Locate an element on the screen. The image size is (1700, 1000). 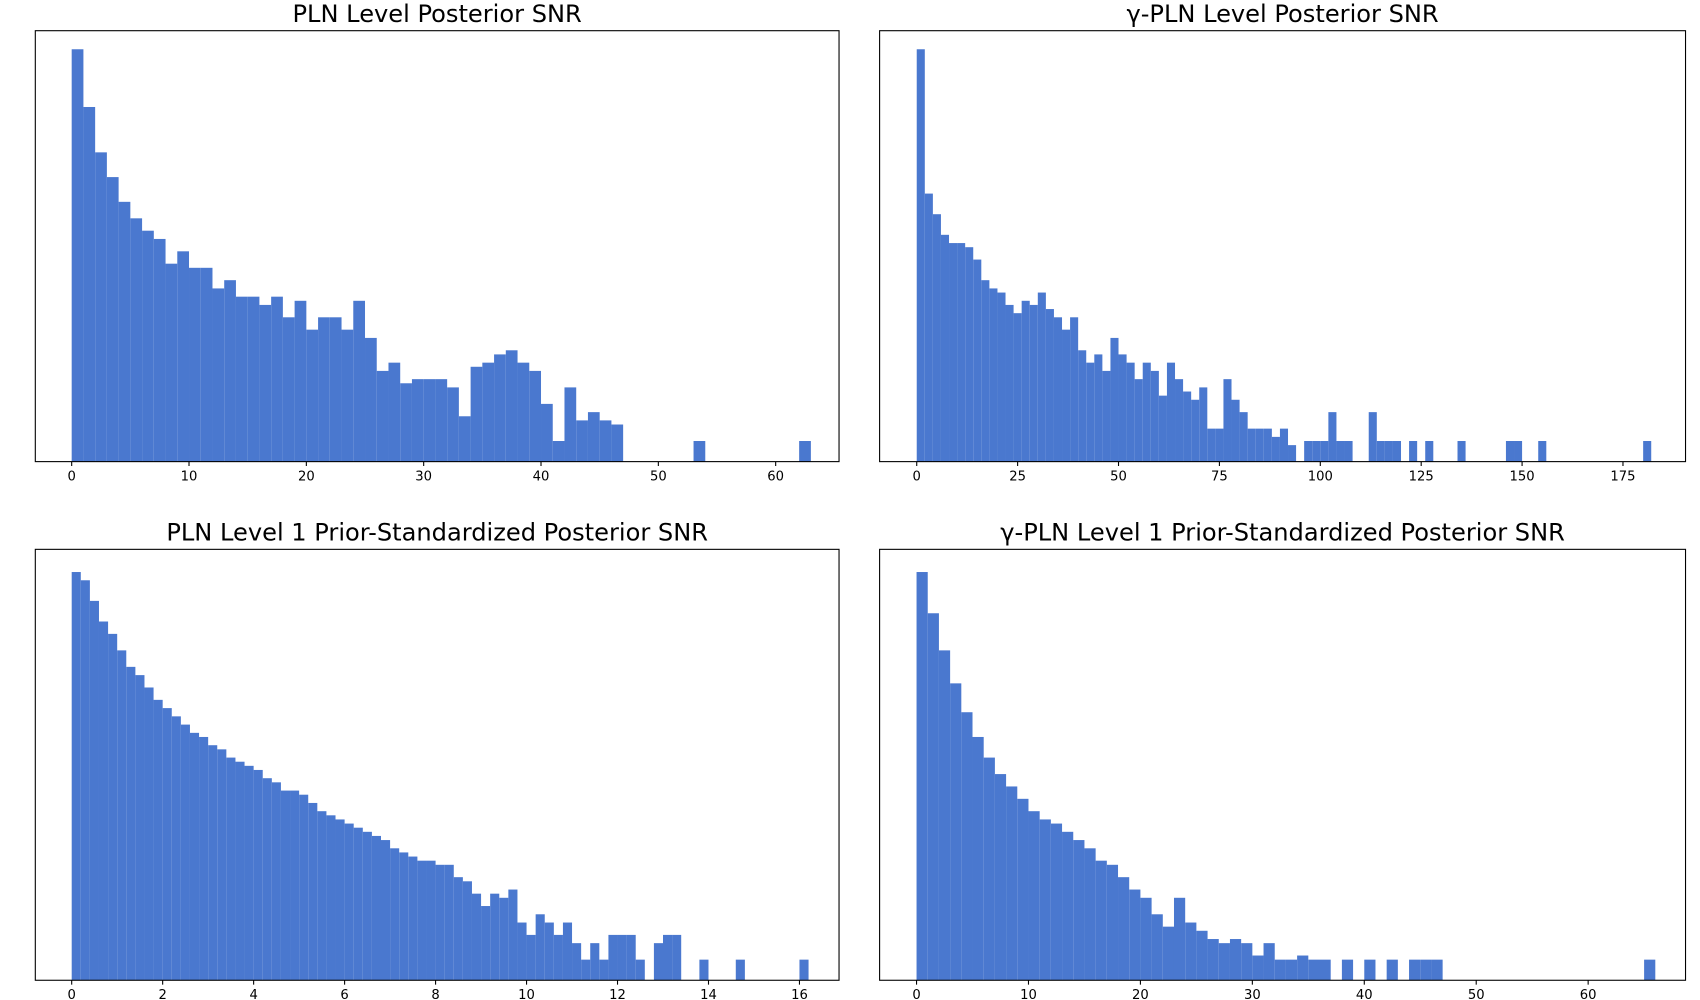
x-tick-label: 75 is located at coordinates (1219, 476).